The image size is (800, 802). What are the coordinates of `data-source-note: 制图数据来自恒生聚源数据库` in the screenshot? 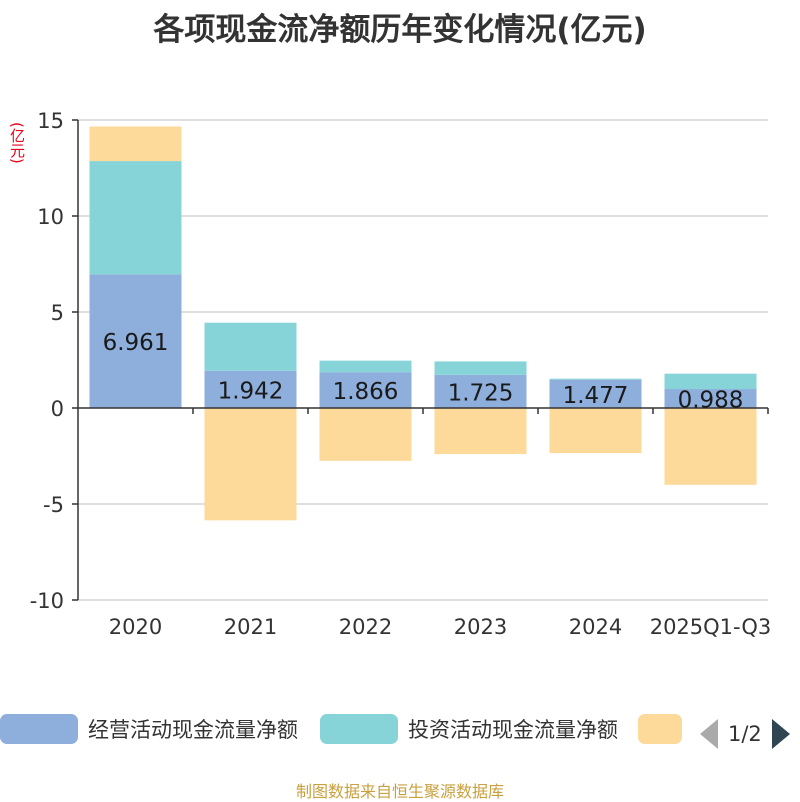 It's located at (399, 791).